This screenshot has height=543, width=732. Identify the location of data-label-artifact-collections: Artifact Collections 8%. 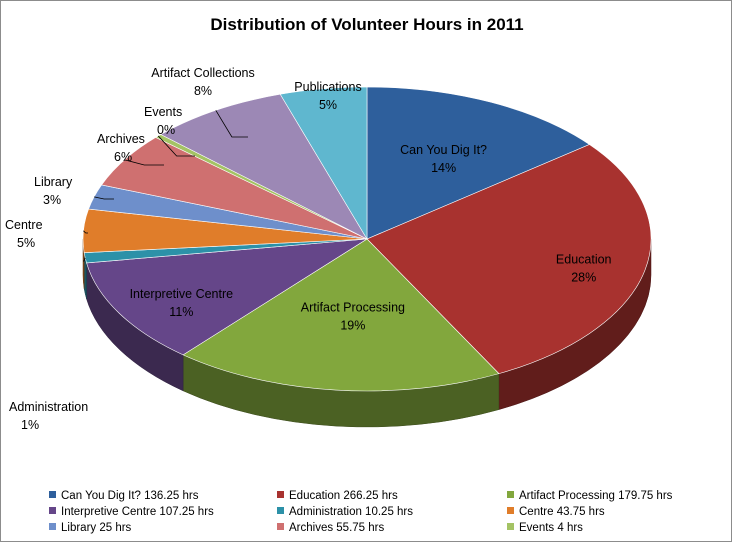
(203, 82).